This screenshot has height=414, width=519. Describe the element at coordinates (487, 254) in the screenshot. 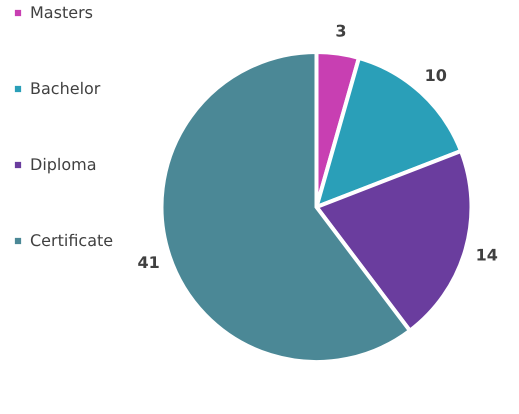

I see `data-label: 14` at that location.